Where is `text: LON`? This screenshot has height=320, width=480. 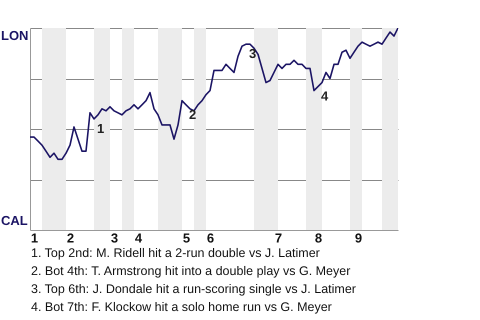
text: LON is located at coordinates (14, 35).